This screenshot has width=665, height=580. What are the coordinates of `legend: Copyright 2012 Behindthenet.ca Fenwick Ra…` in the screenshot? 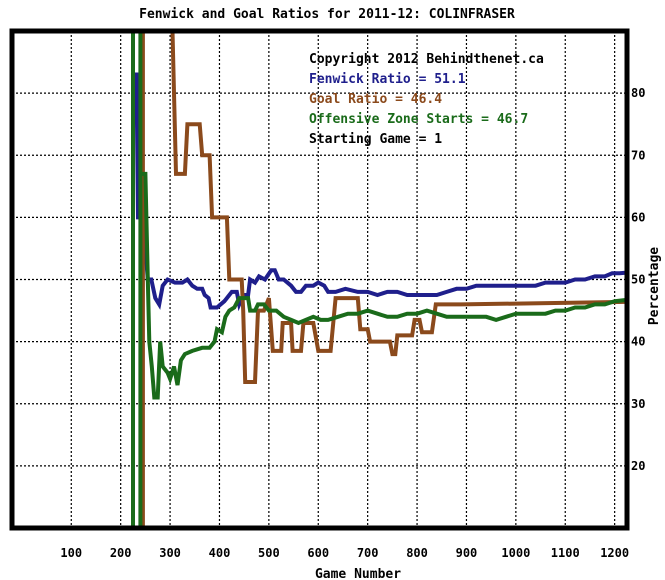 It's located at (426, 99).